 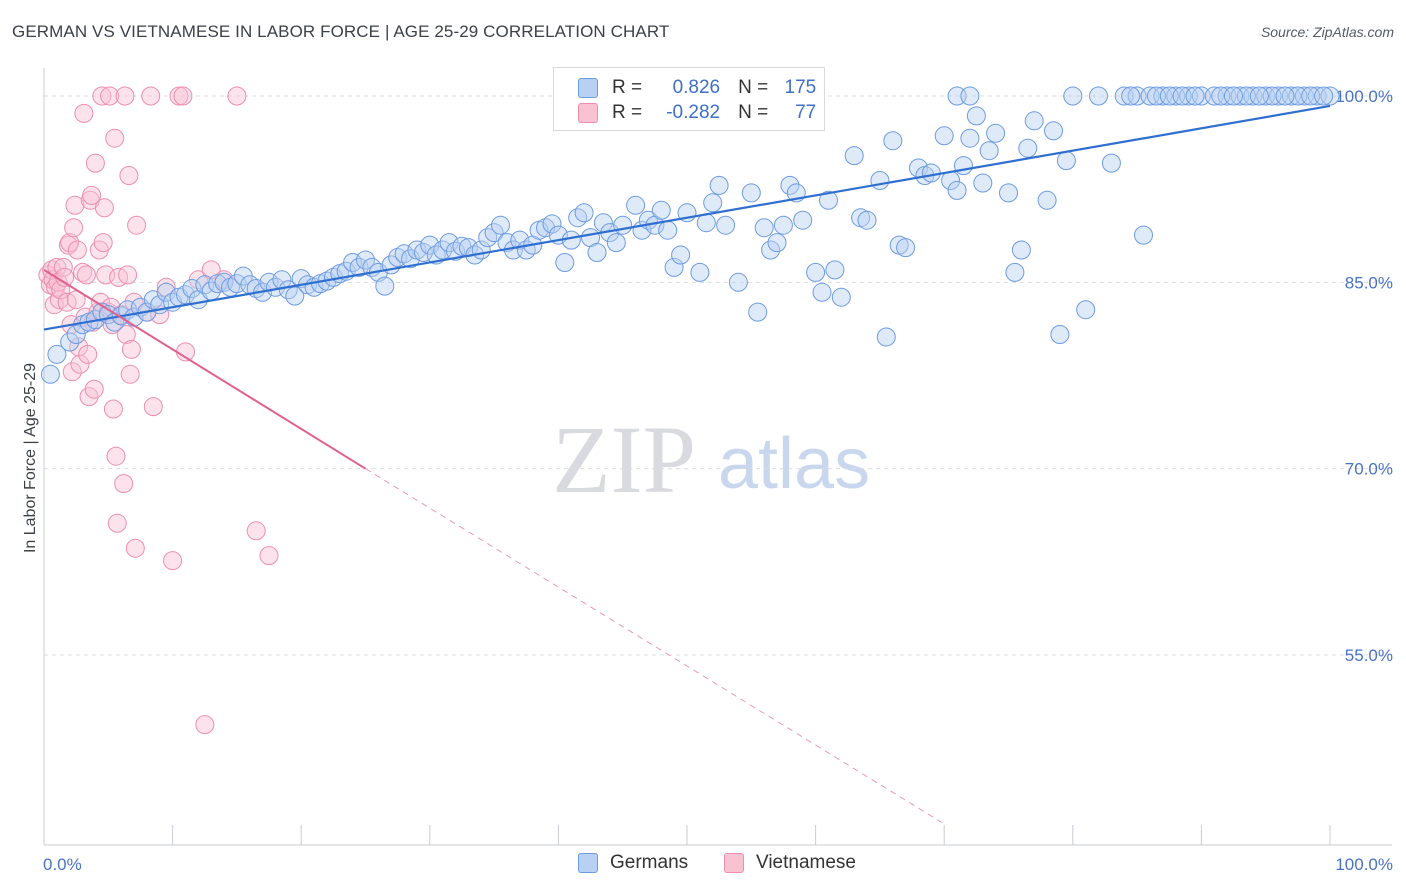 I want to click on stats-legend: R = 0.826 N = 175 R = -0.282 N = 77, so click(x=689, y=99).